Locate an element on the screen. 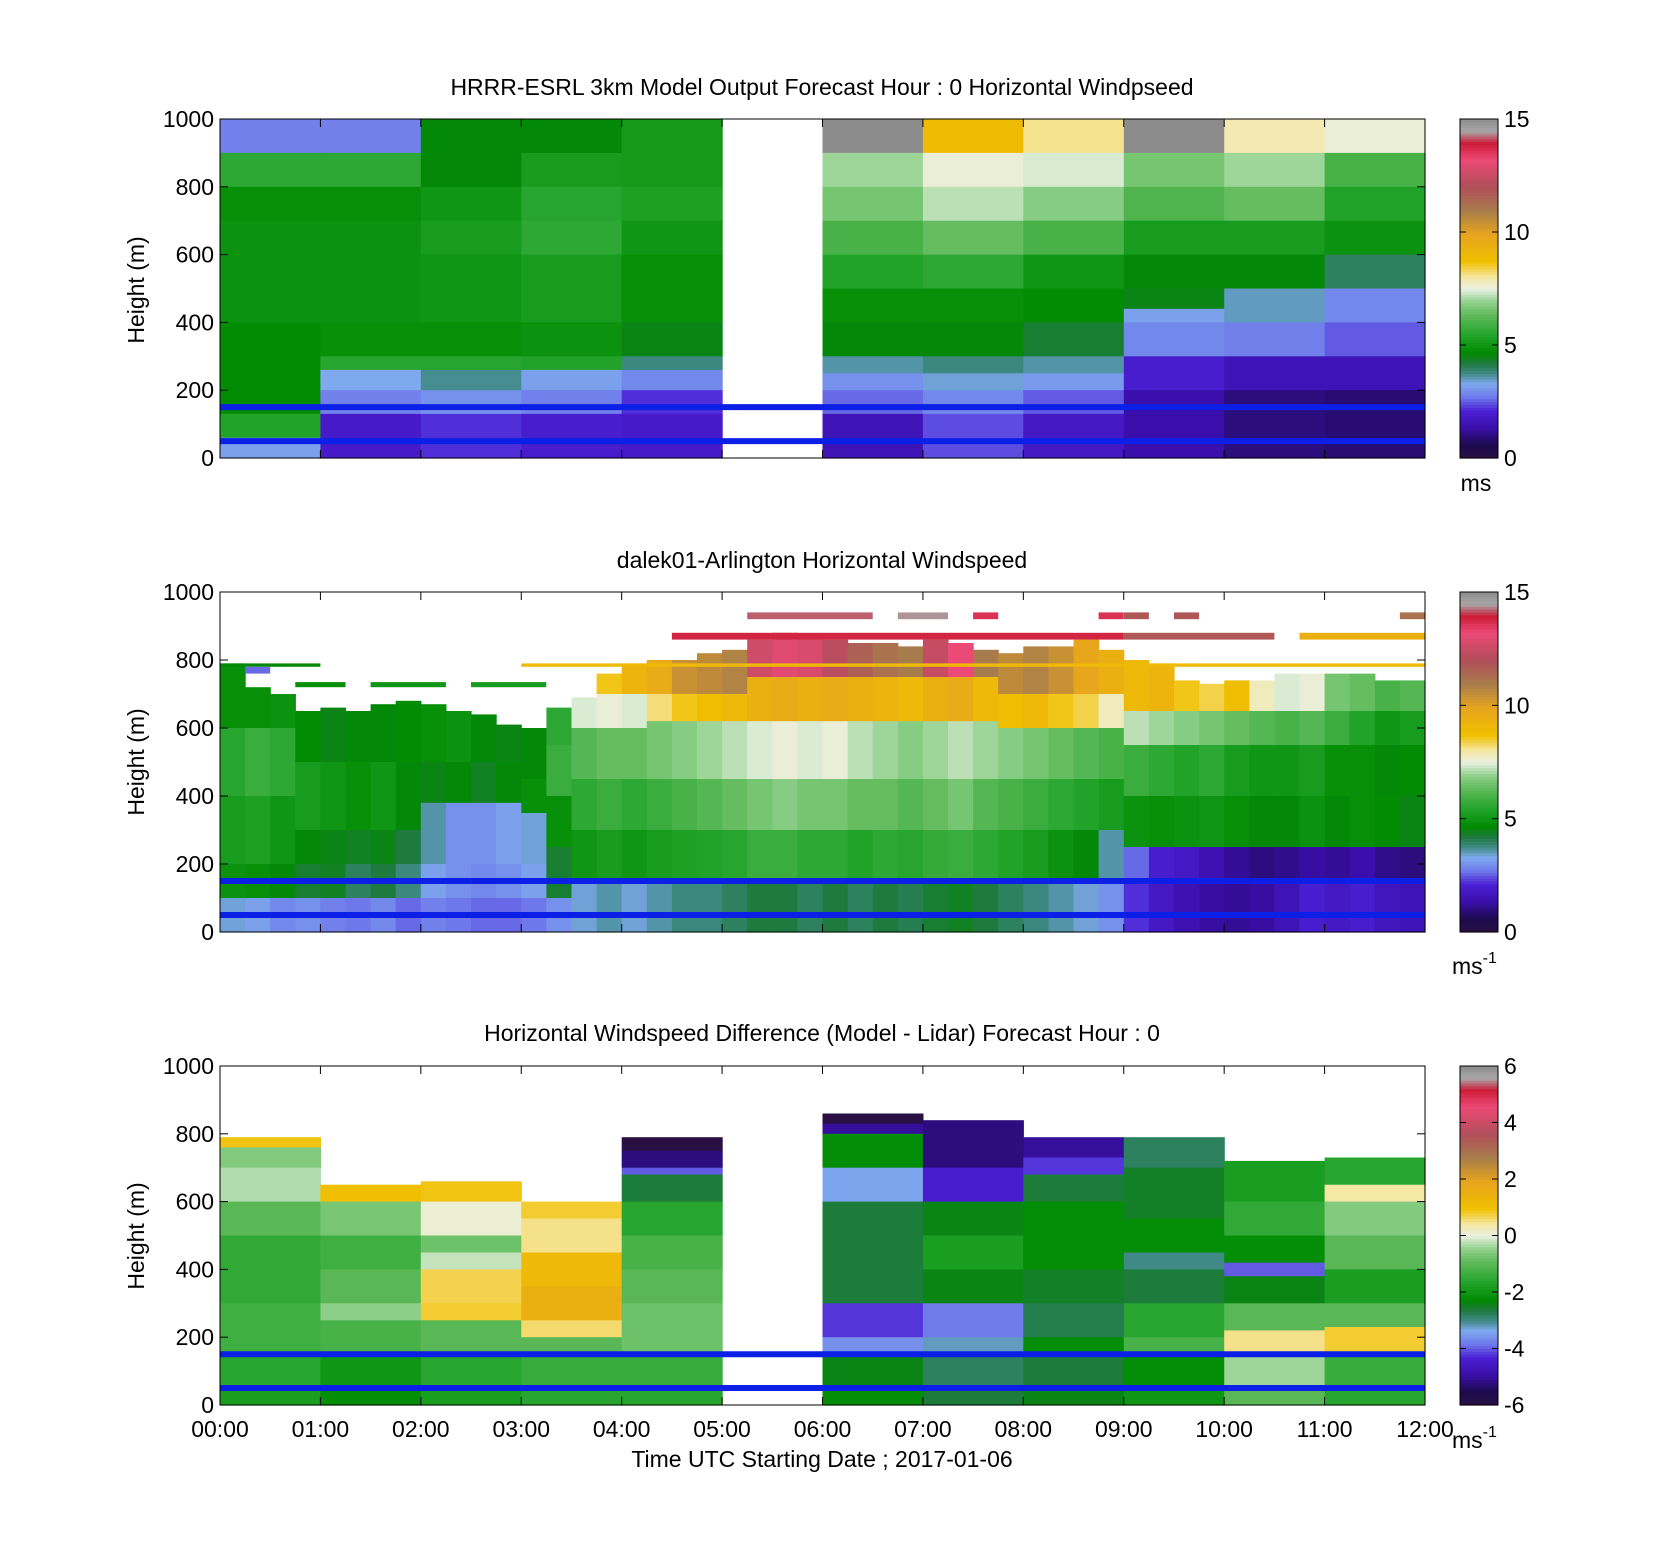 The width and height of the screenshot is (1680, 1561). panel-difference-x-tick-label: 09:00 is located at coordinates (1124, 1429).